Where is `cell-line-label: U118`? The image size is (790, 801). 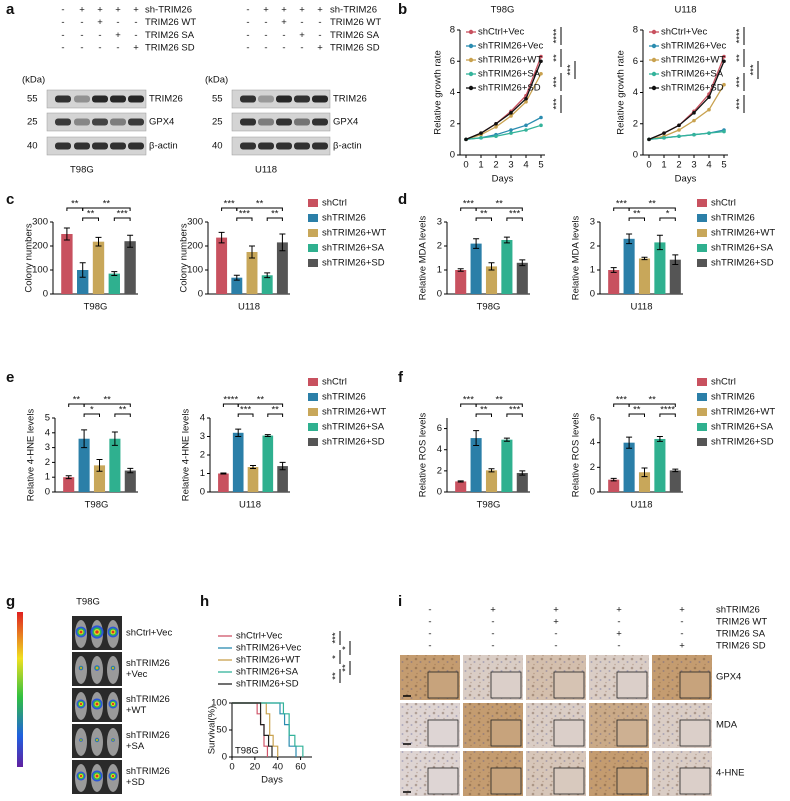 cell-line-label: U118 is located at coordinates (266, 170).